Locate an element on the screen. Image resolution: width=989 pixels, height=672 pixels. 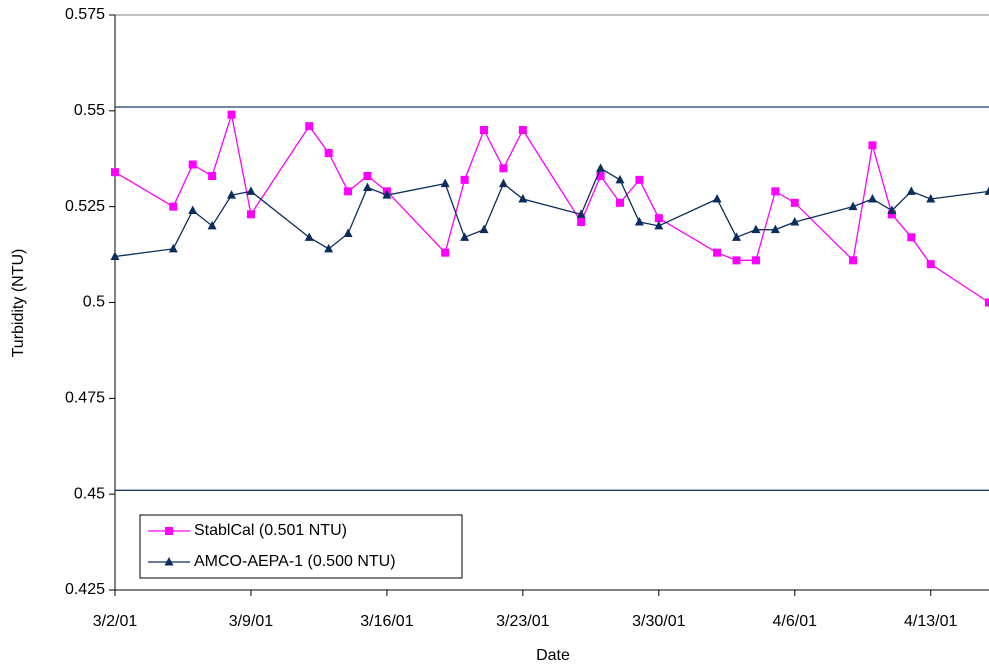
y-tick-label: 0.5 is located at coordinates (94, 302).